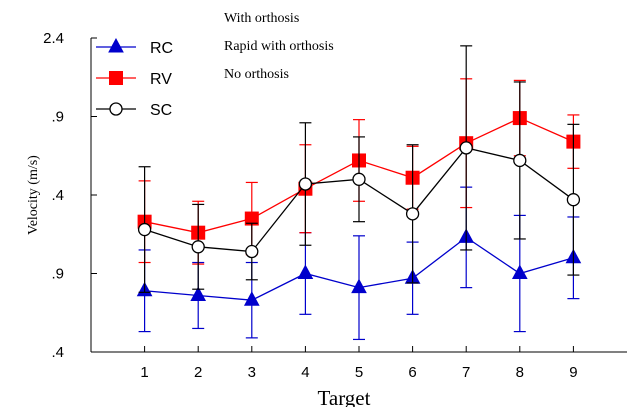 The width and height of the screenshot is (634, 407). What do you see at coordinates (116, 109) in the screenshot?
I see `legend-marker-sc` at bounding box center [116, 109].